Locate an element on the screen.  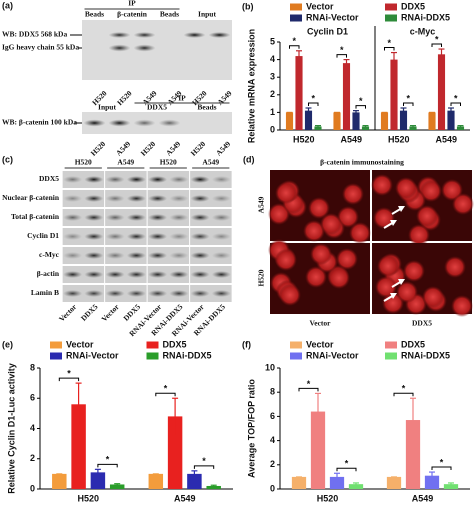
label: Input is located at coordinates (107, 107).